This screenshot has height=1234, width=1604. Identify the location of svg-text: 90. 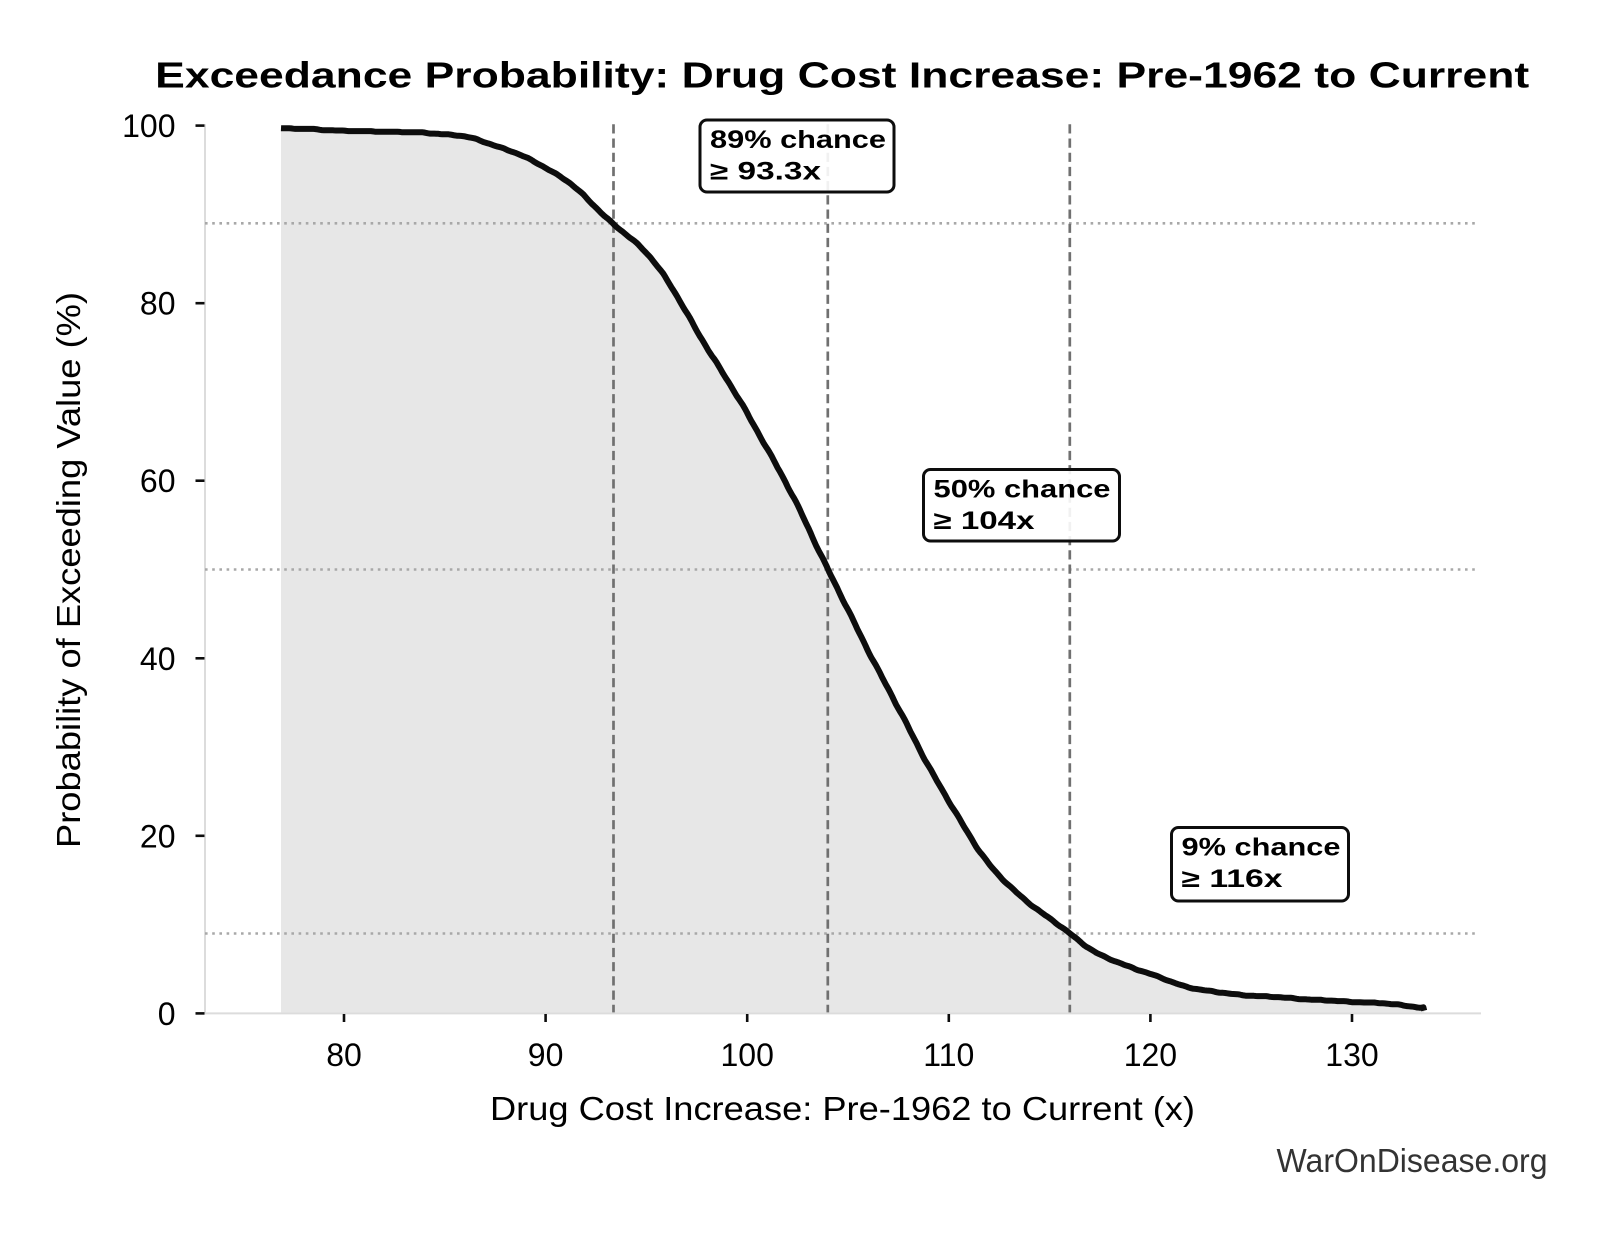
(546, 1055).